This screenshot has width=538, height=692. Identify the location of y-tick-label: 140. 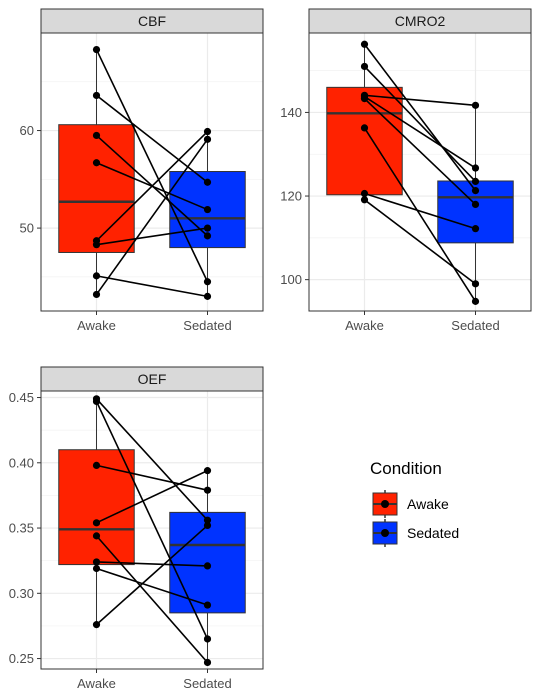
(291, 112).